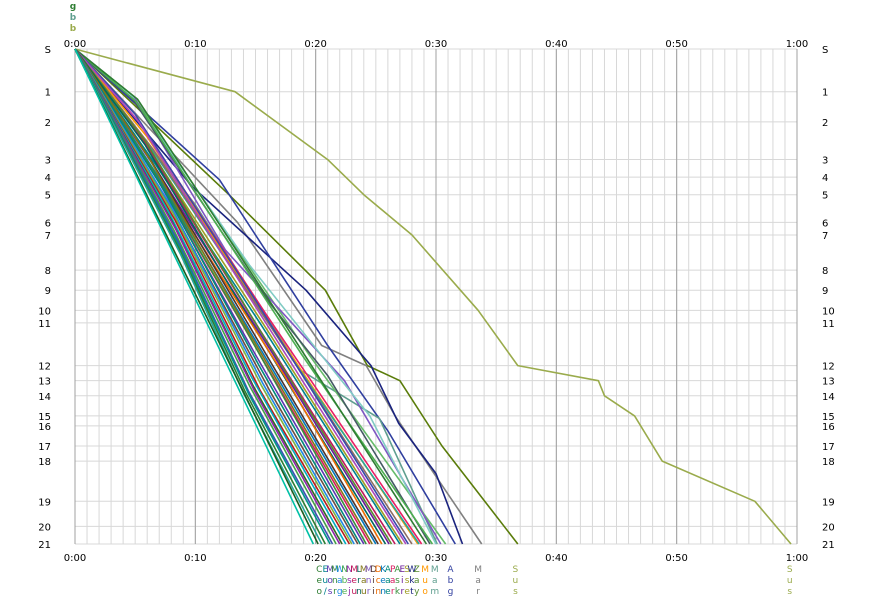 The image size is (872, 600). Describe the element at coordinates (825, 196) in the screenshot. I see `y-tick-label-right: 5` at that location.